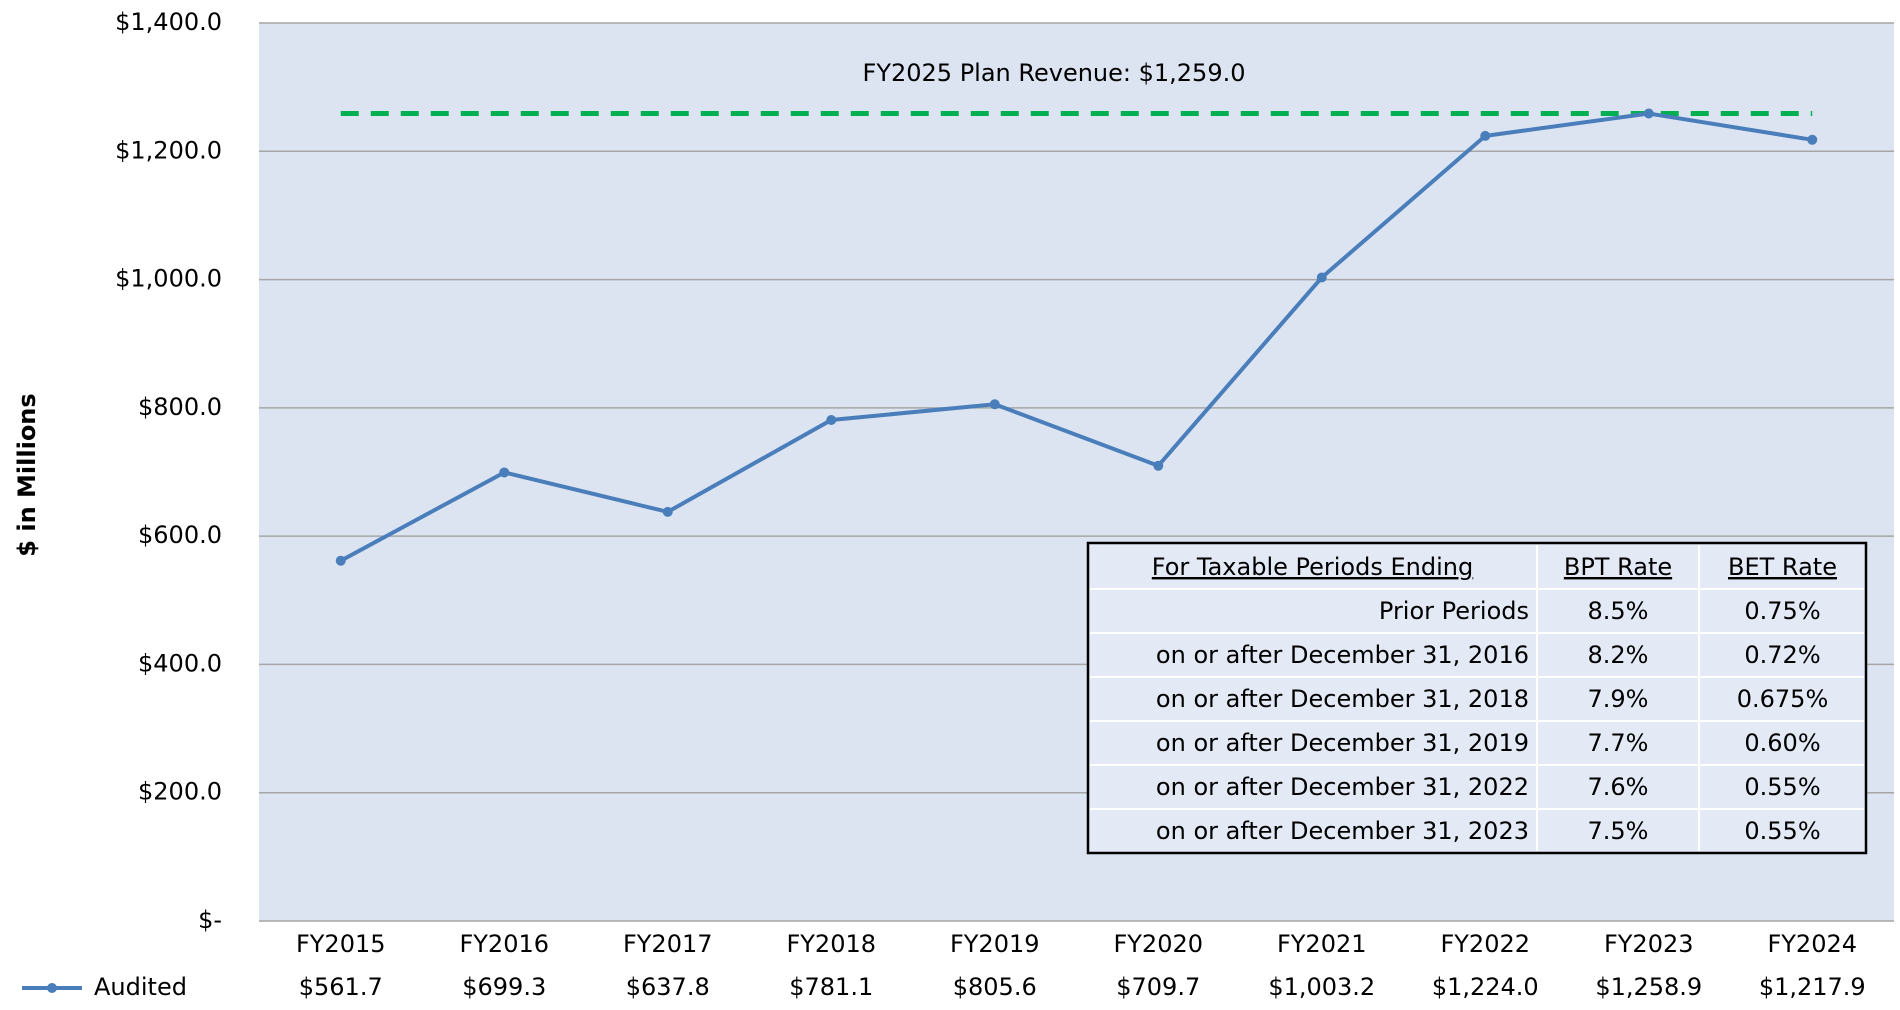 This screenshot has height=1010, width=1900. What do you see at coordinates (1782, 611) in the screenshot?
I see `table-cell: 0.75%` at bounding box center [1782, 611].